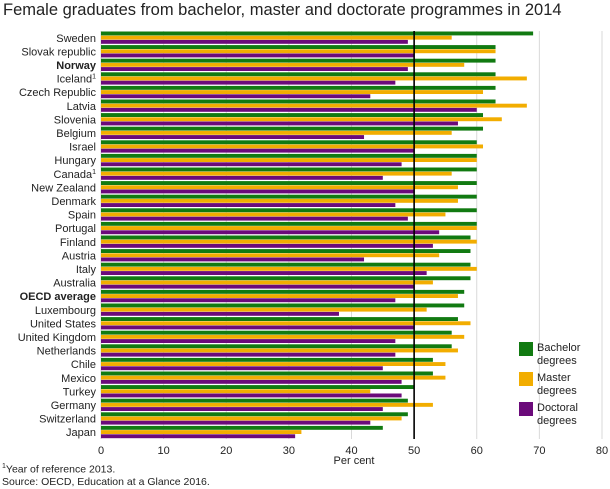 The width and height of the screenshot is (610, 489). What do you see at coordinates (557, 414) in the screenshot?
I see `legend-label: Doctoral degrees` at bounding box center [557, 414].